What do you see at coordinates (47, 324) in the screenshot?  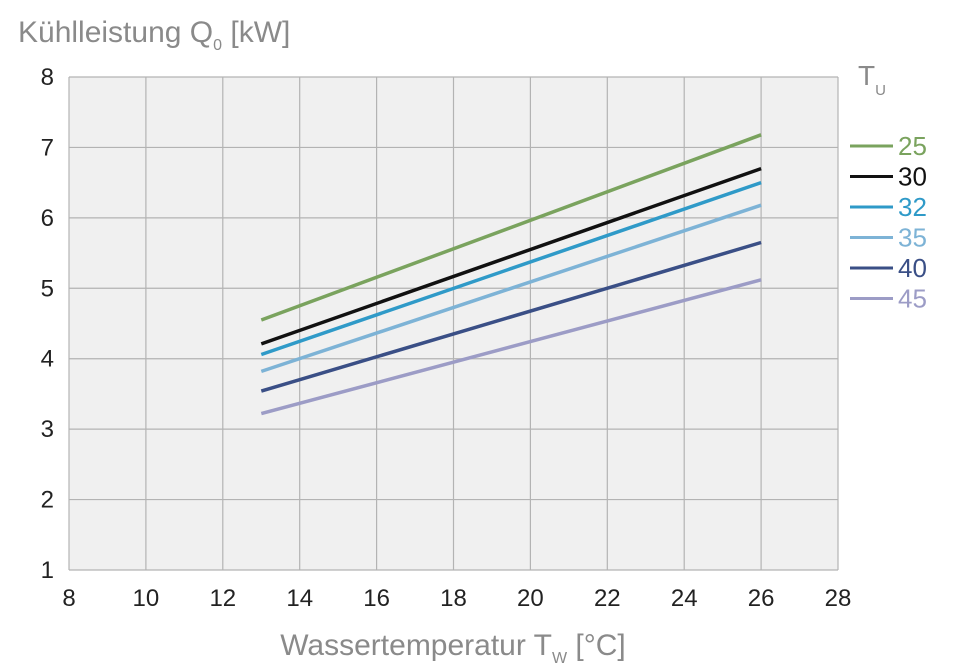 I see `y-tick-labels: 1 2 3 4 5 6 7 8` at bounding box center [47, 324].